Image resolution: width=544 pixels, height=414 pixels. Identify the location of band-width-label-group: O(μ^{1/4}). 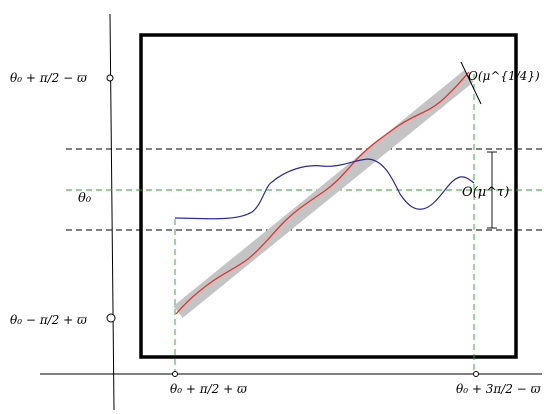
(504, 76).